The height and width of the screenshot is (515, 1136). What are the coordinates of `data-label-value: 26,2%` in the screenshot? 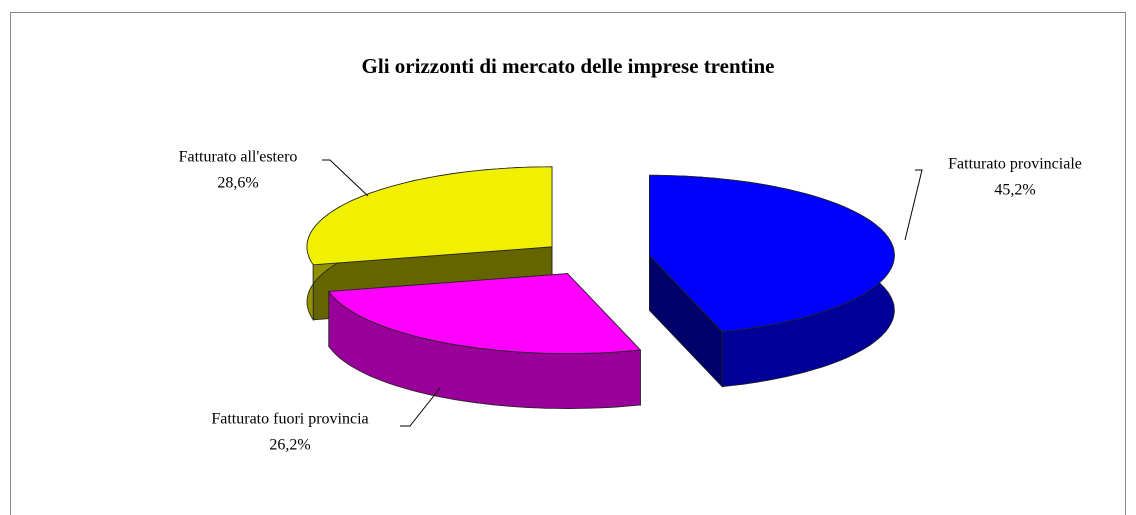 It's located at (289, 445).